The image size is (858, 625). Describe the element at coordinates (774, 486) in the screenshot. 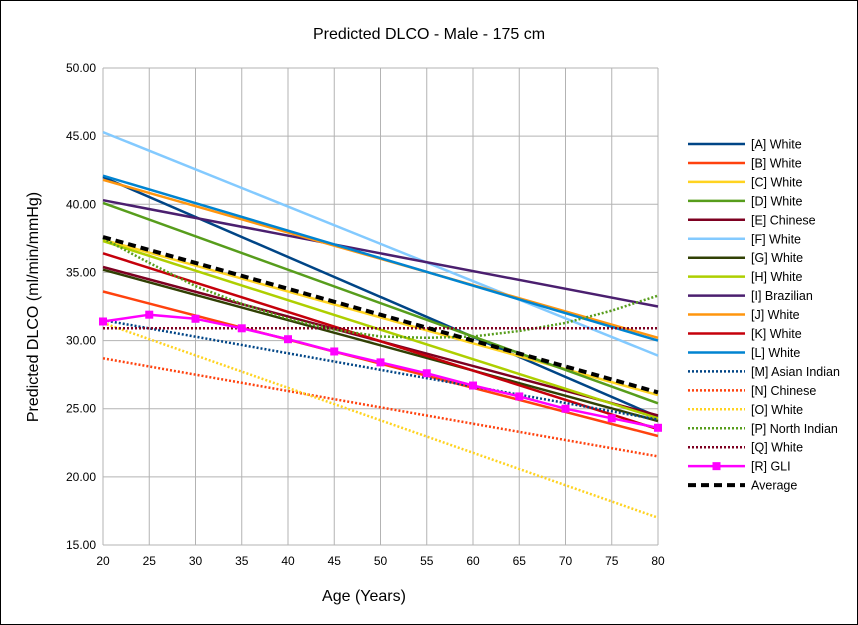

I see `legend-label-18: Average` at that location.